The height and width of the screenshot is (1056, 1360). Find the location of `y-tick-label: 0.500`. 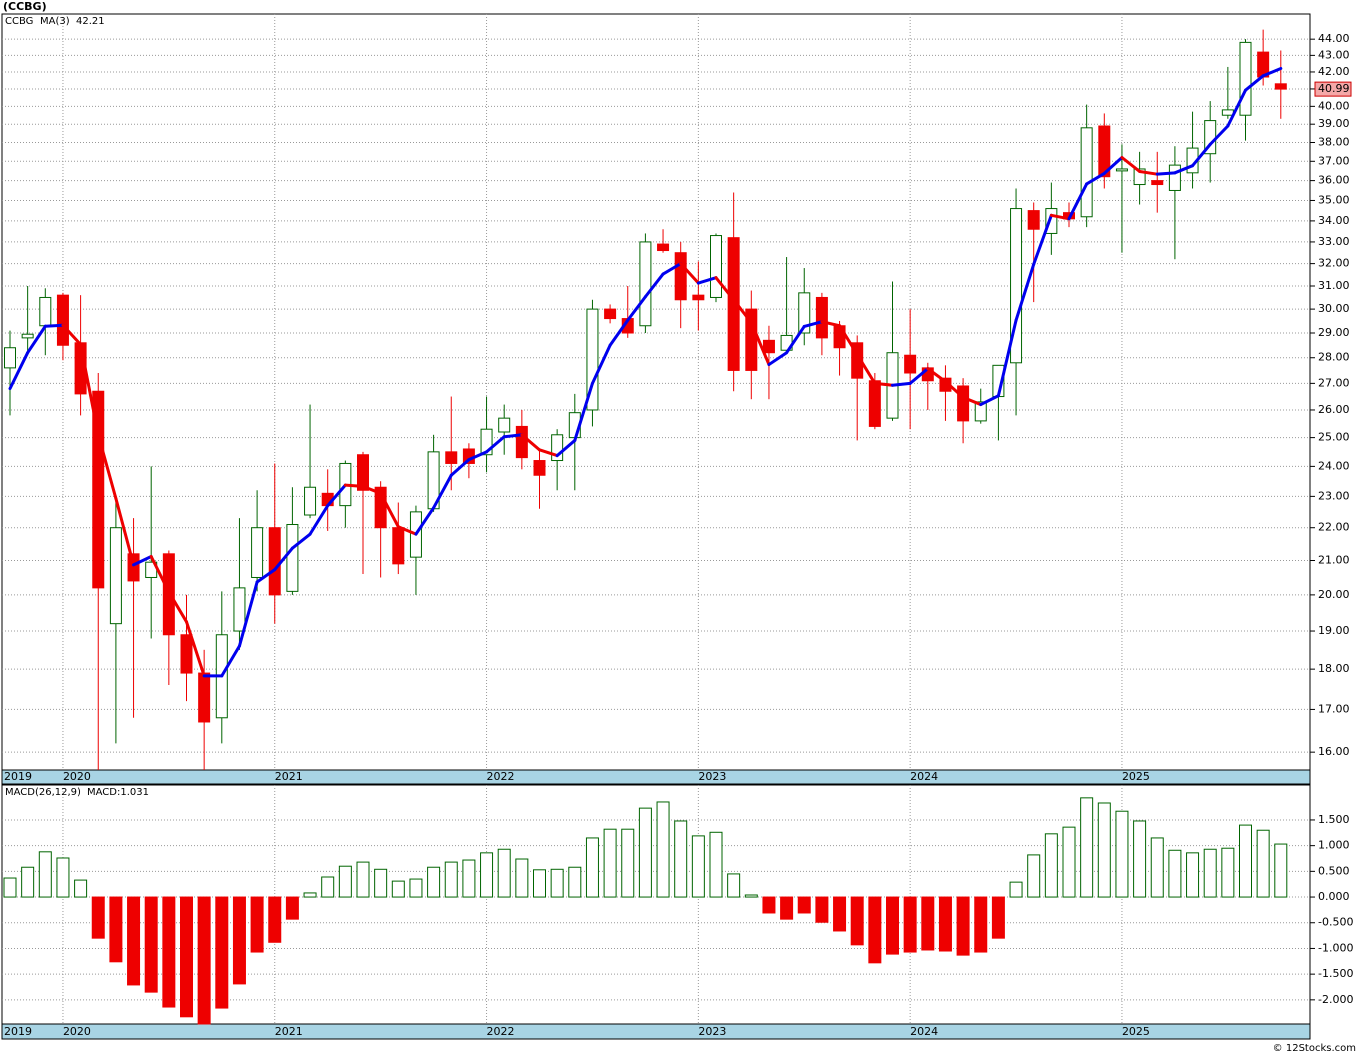

y-tick-label: 0.500 is located at coordinates (1334, 870).